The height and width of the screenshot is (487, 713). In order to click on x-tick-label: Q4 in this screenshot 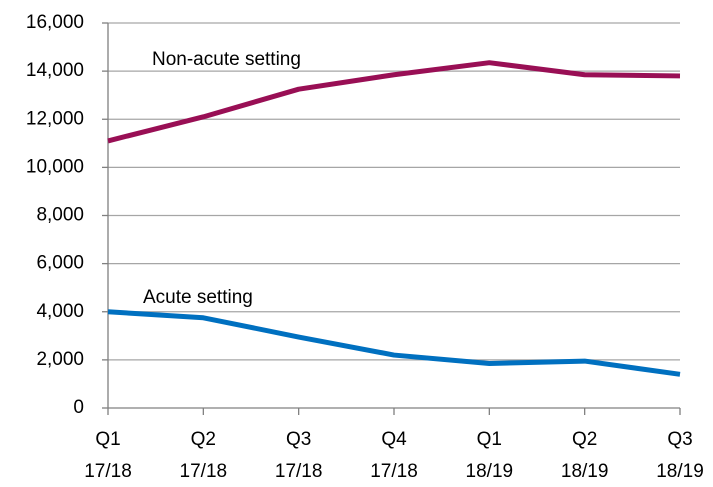, I will do `click(394, 439)`.